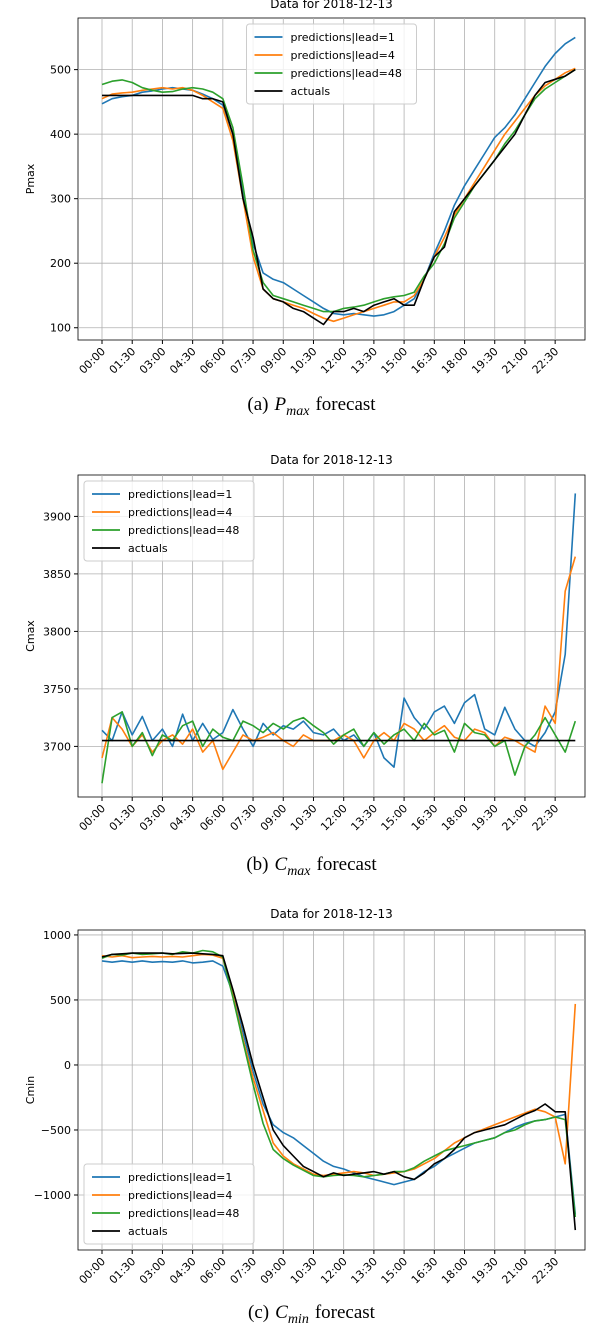  What do you see at coordinates (257, 864) in the screenshot?
I see `caption-tag: (b)` at bounding box center [257, 864].